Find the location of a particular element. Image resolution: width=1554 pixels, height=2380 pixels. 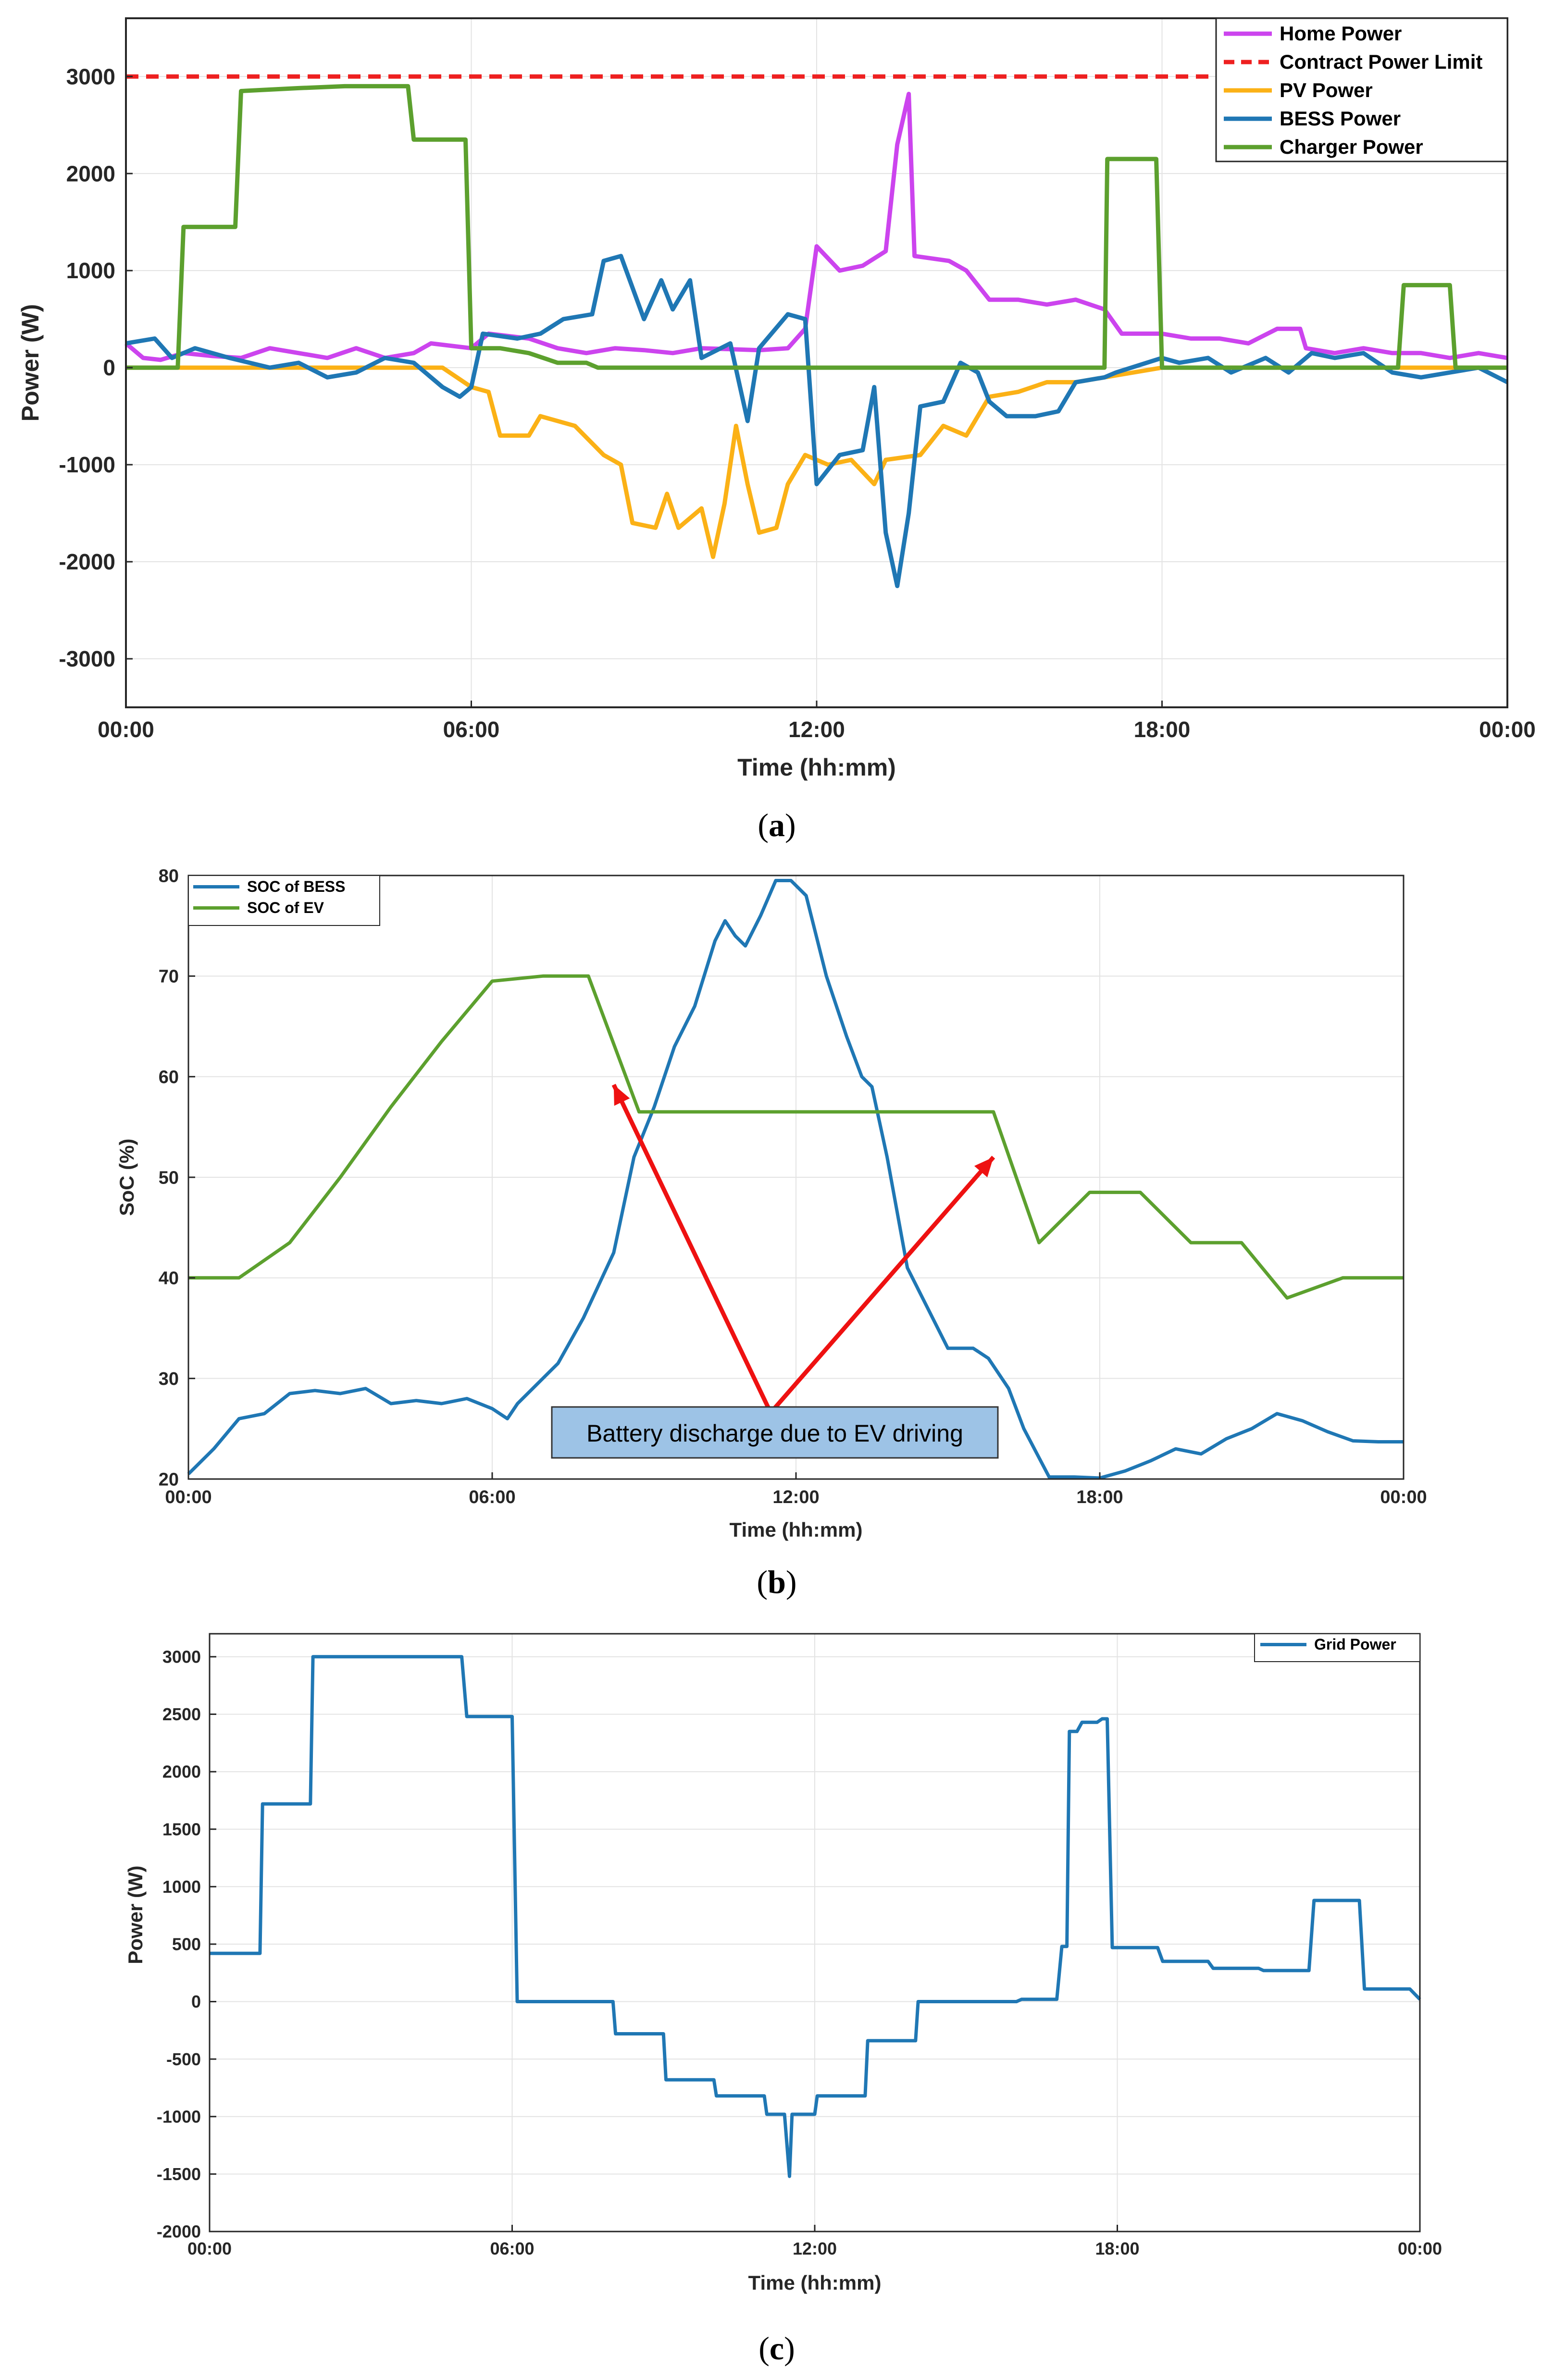

y-tick-label: 20 is located at coordinates (169, 1480).